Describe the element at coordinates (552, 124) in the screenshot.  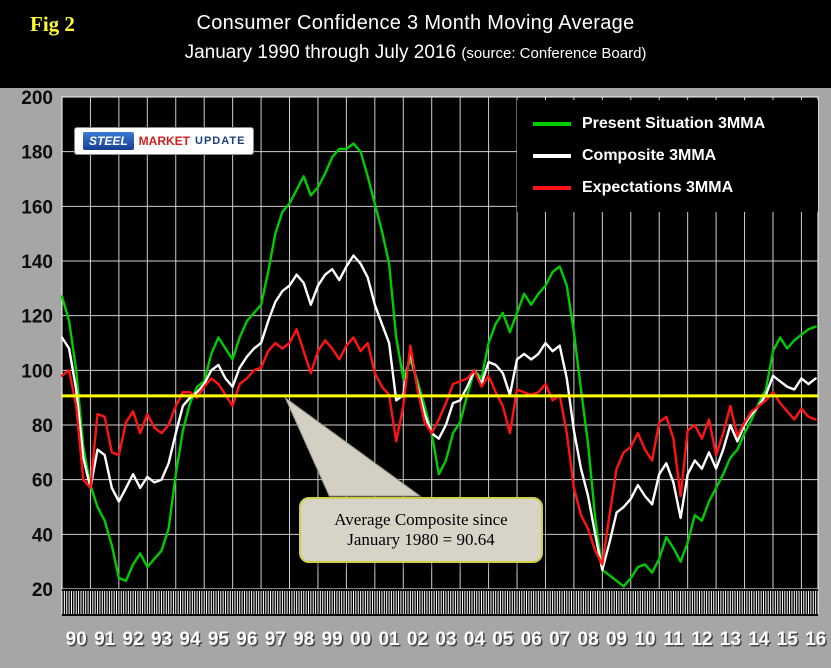
I see `present-situation-line-swatch` at that location.